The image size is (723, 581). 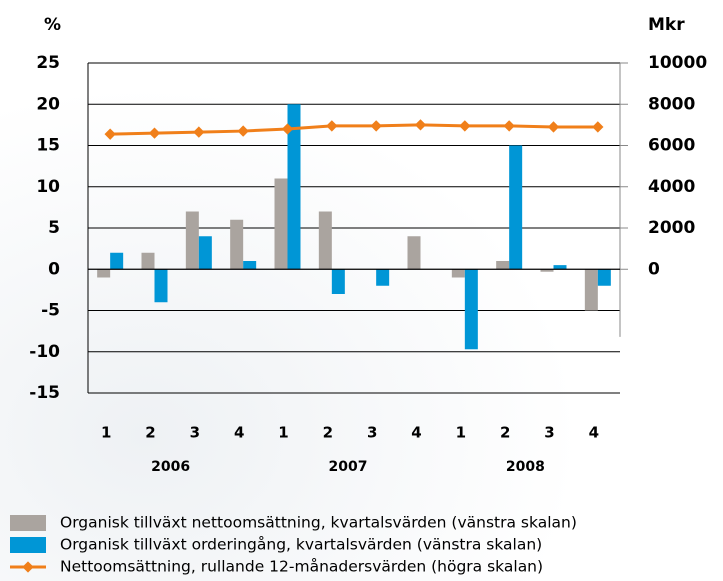 What do you see at coordinates (666, 25) in the screenshot?
I see `y2-axis-label: Mkr` at bounding box center [666, 25].